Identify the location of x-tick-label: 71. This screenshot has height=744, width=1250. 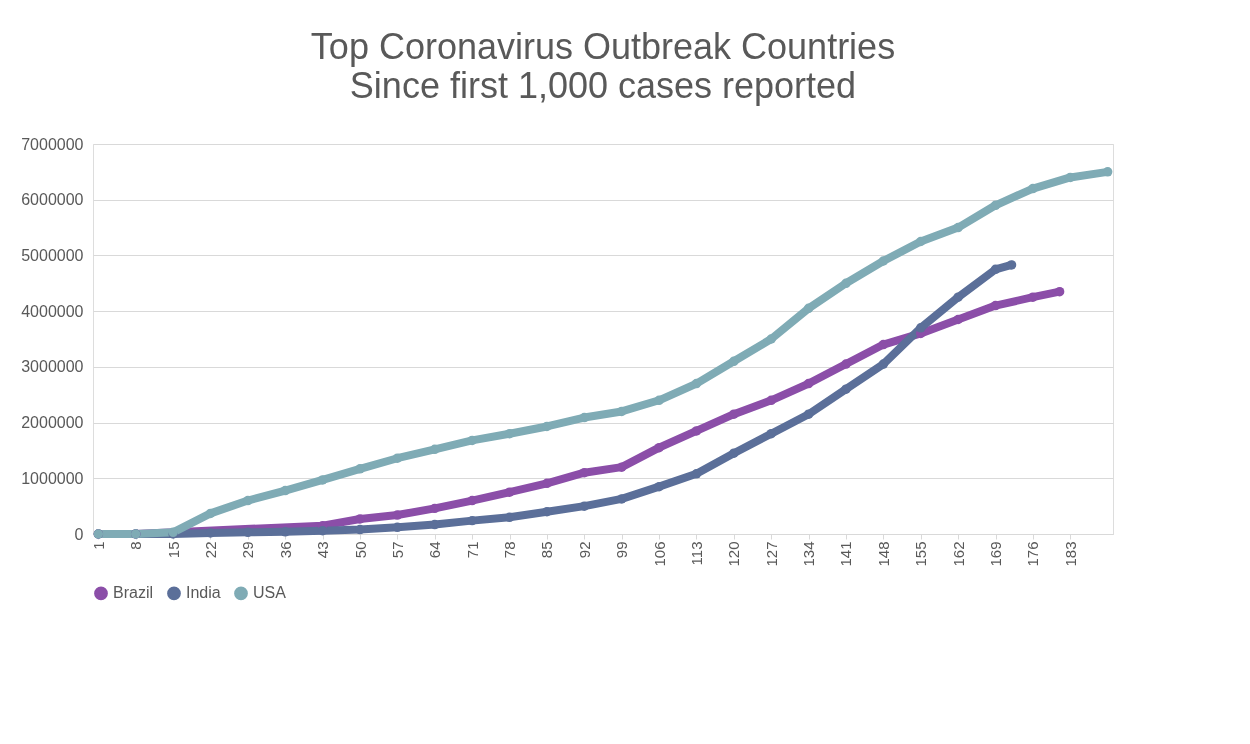
(472, 550).